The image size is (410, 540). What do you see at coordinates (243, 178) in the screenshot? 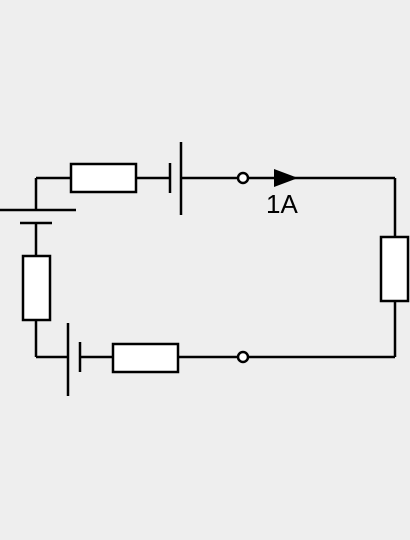
I see `terminal-top` at bounding box center [243, 178].